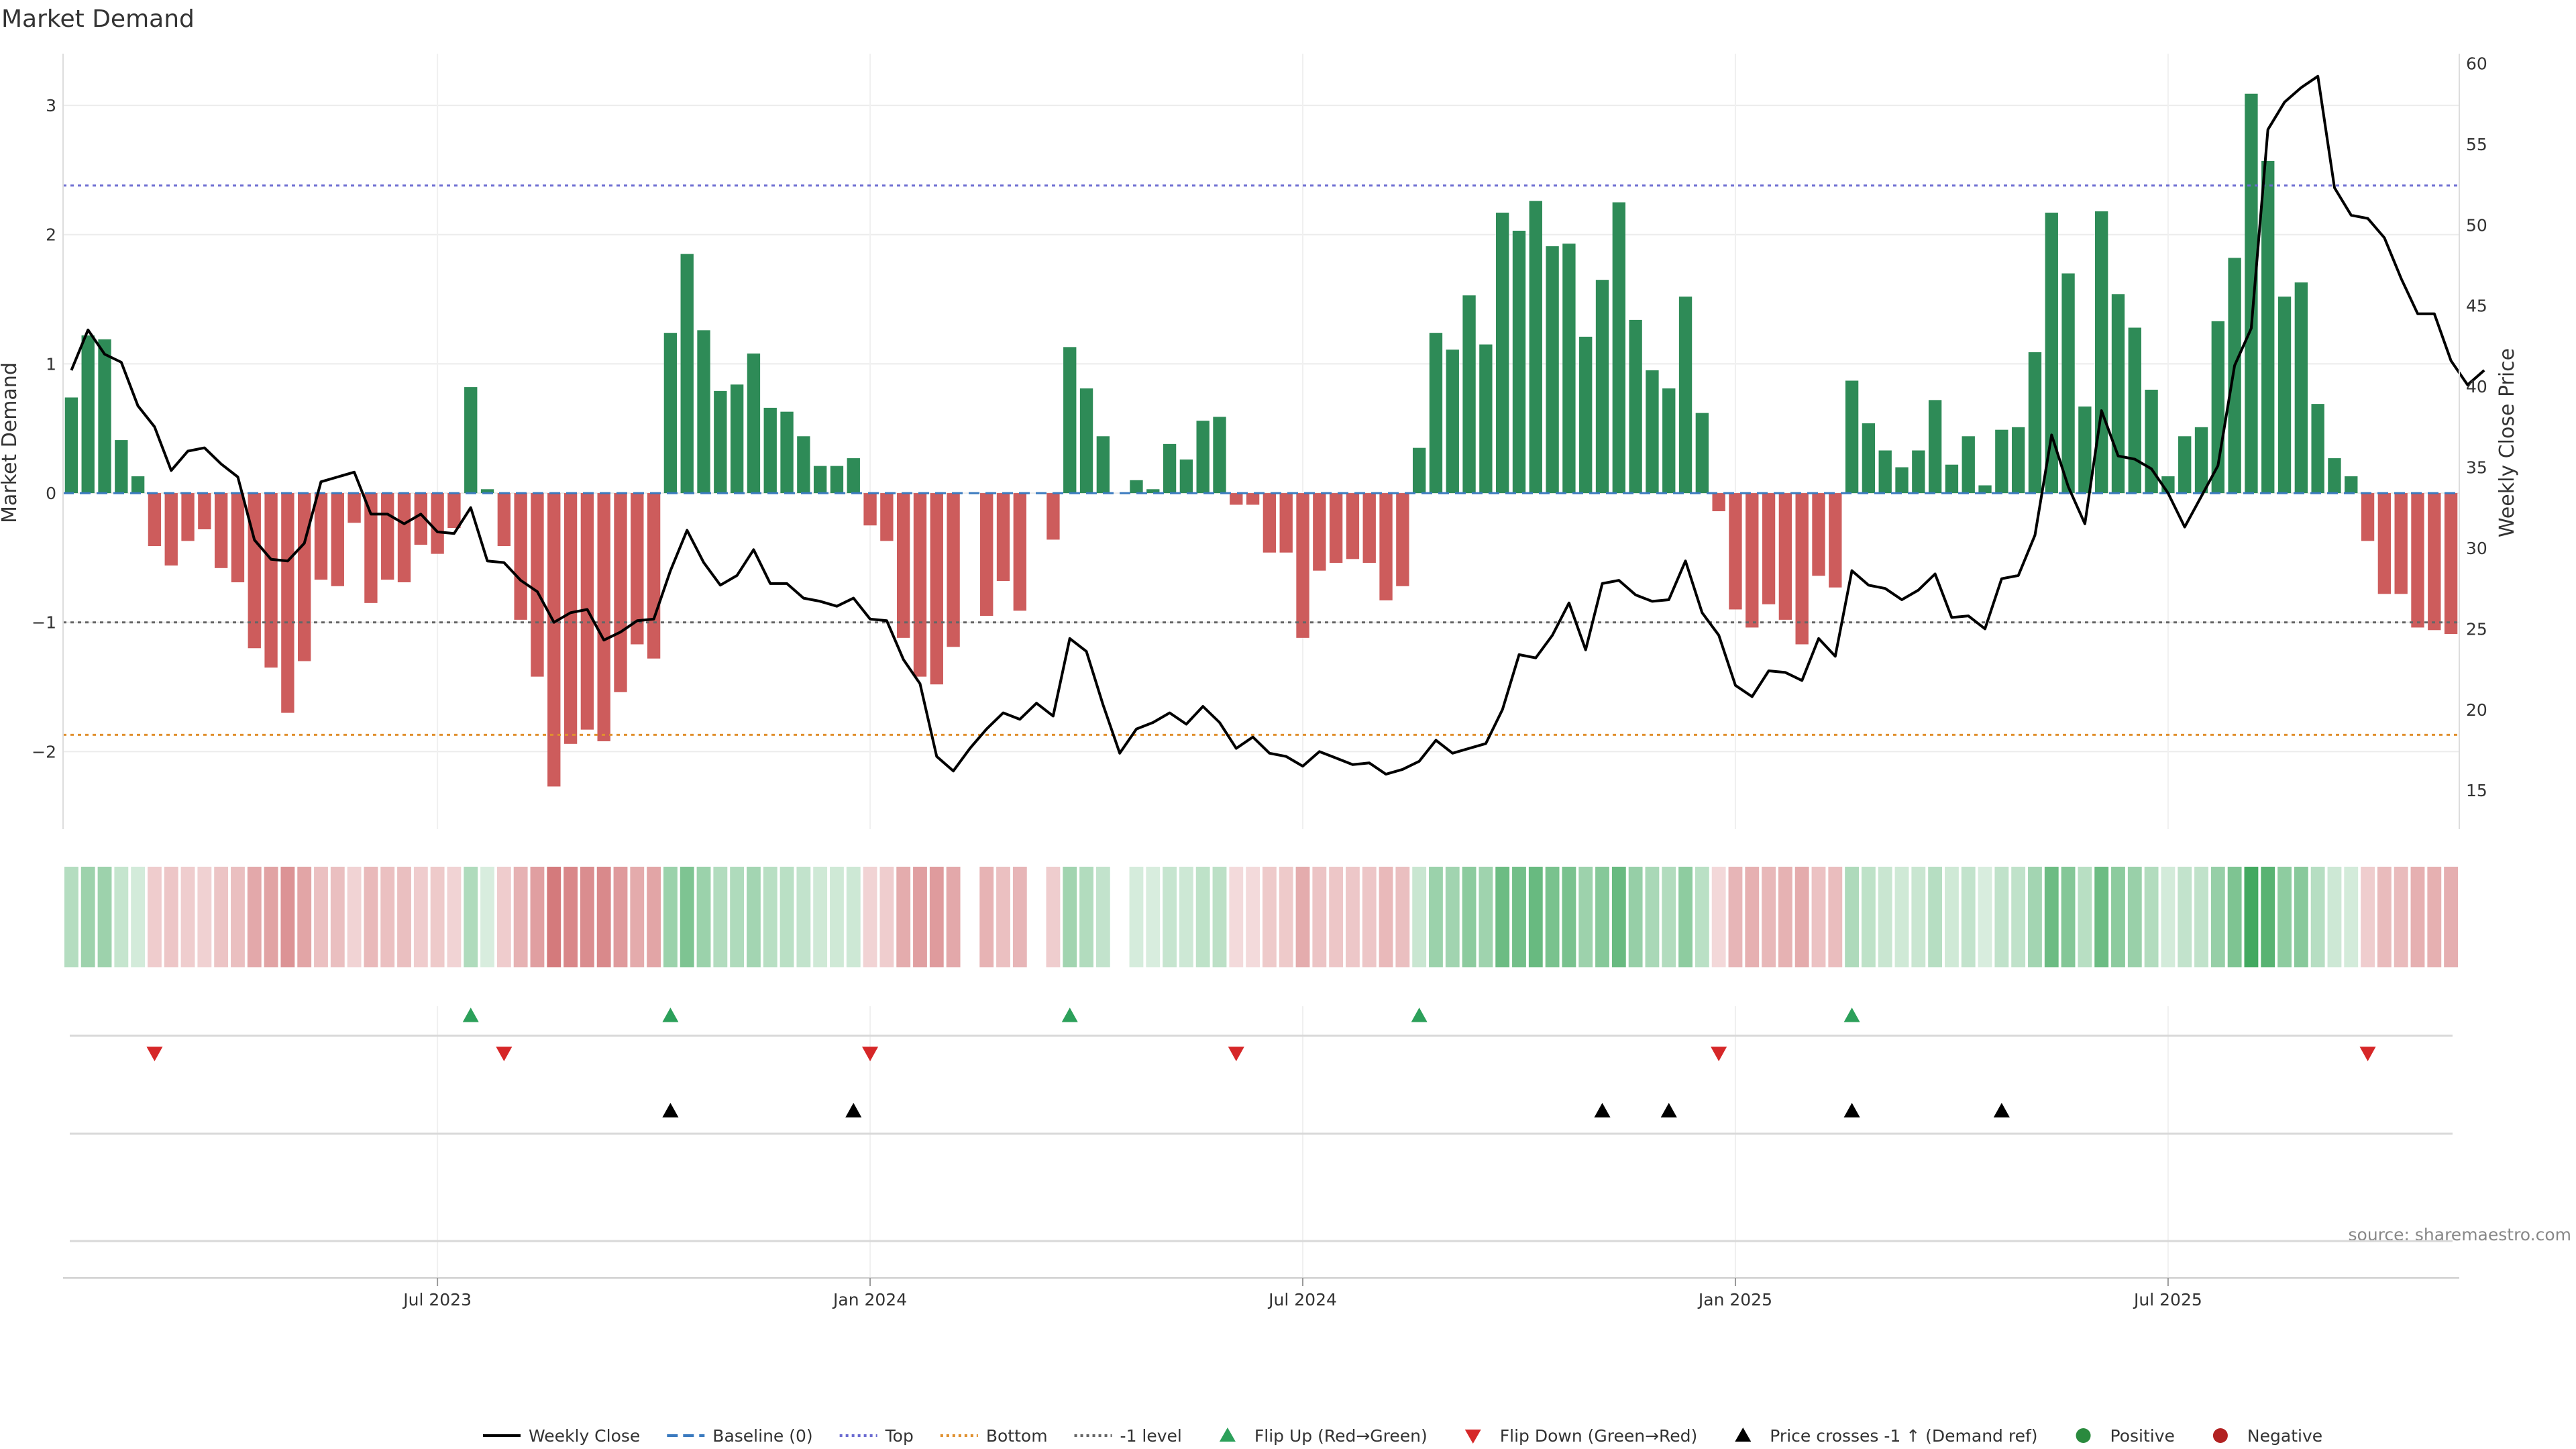 This screenshot has width=2576, height=1449. Describe the element at coordinates (1151, 1436) in the screenshot. I see `legend-label: -1 level` at that location.